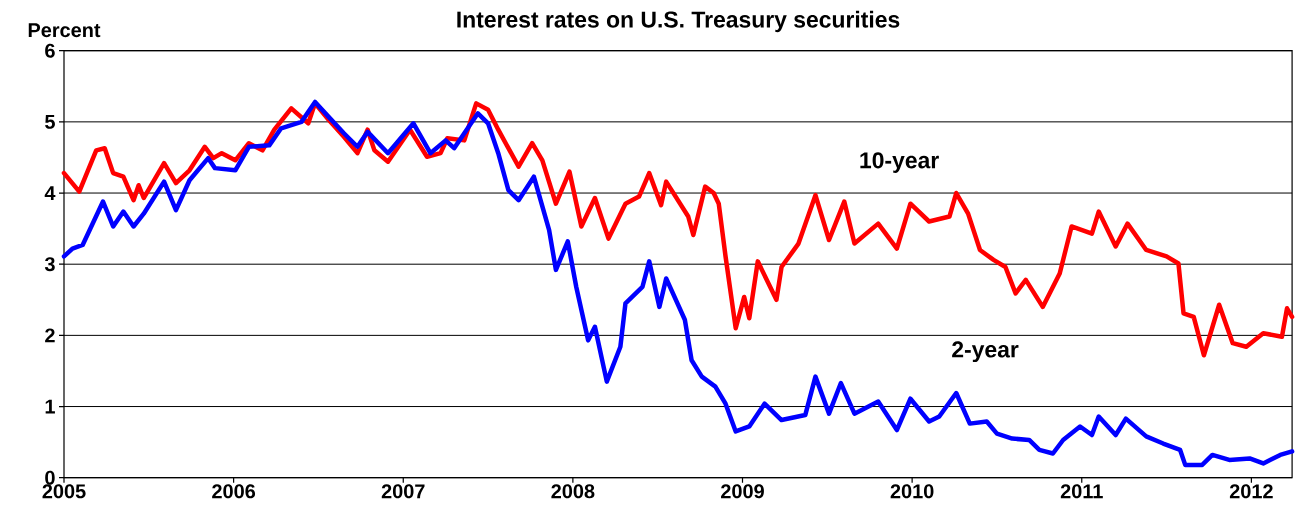 The height and width of the screenshot is (518, 1295). Describe the element at coordinates (234, 491) in the screenshot. I see `x-tick-label: 2006` at that location.